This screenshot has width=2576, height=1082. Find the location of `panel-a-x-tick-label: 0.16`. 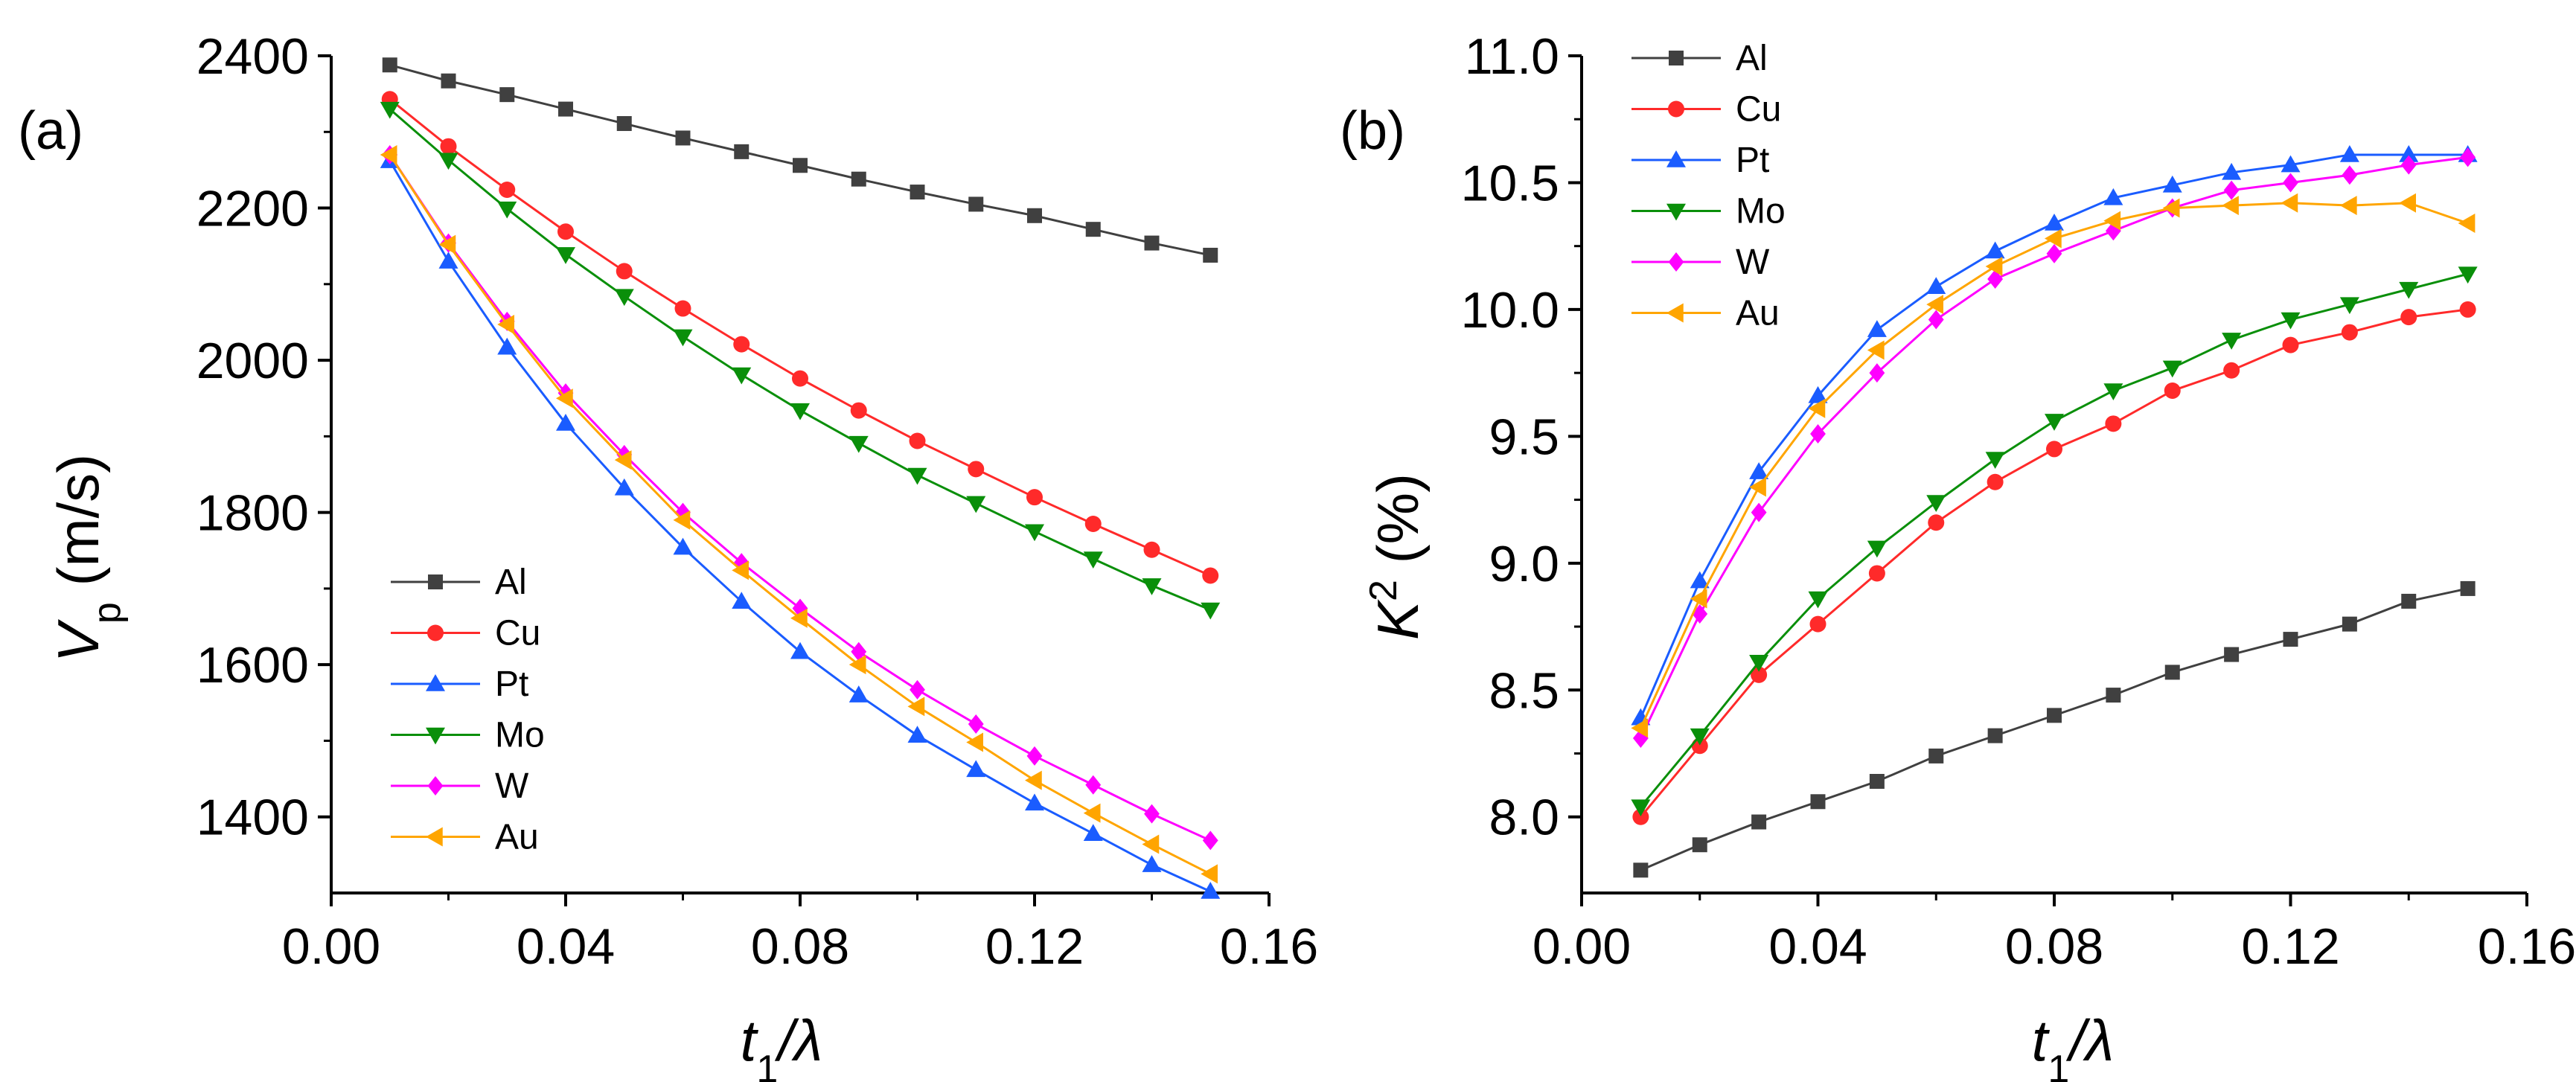

panel-a-x-tick-label: 0.16 is located at coordinates (1269, 946).